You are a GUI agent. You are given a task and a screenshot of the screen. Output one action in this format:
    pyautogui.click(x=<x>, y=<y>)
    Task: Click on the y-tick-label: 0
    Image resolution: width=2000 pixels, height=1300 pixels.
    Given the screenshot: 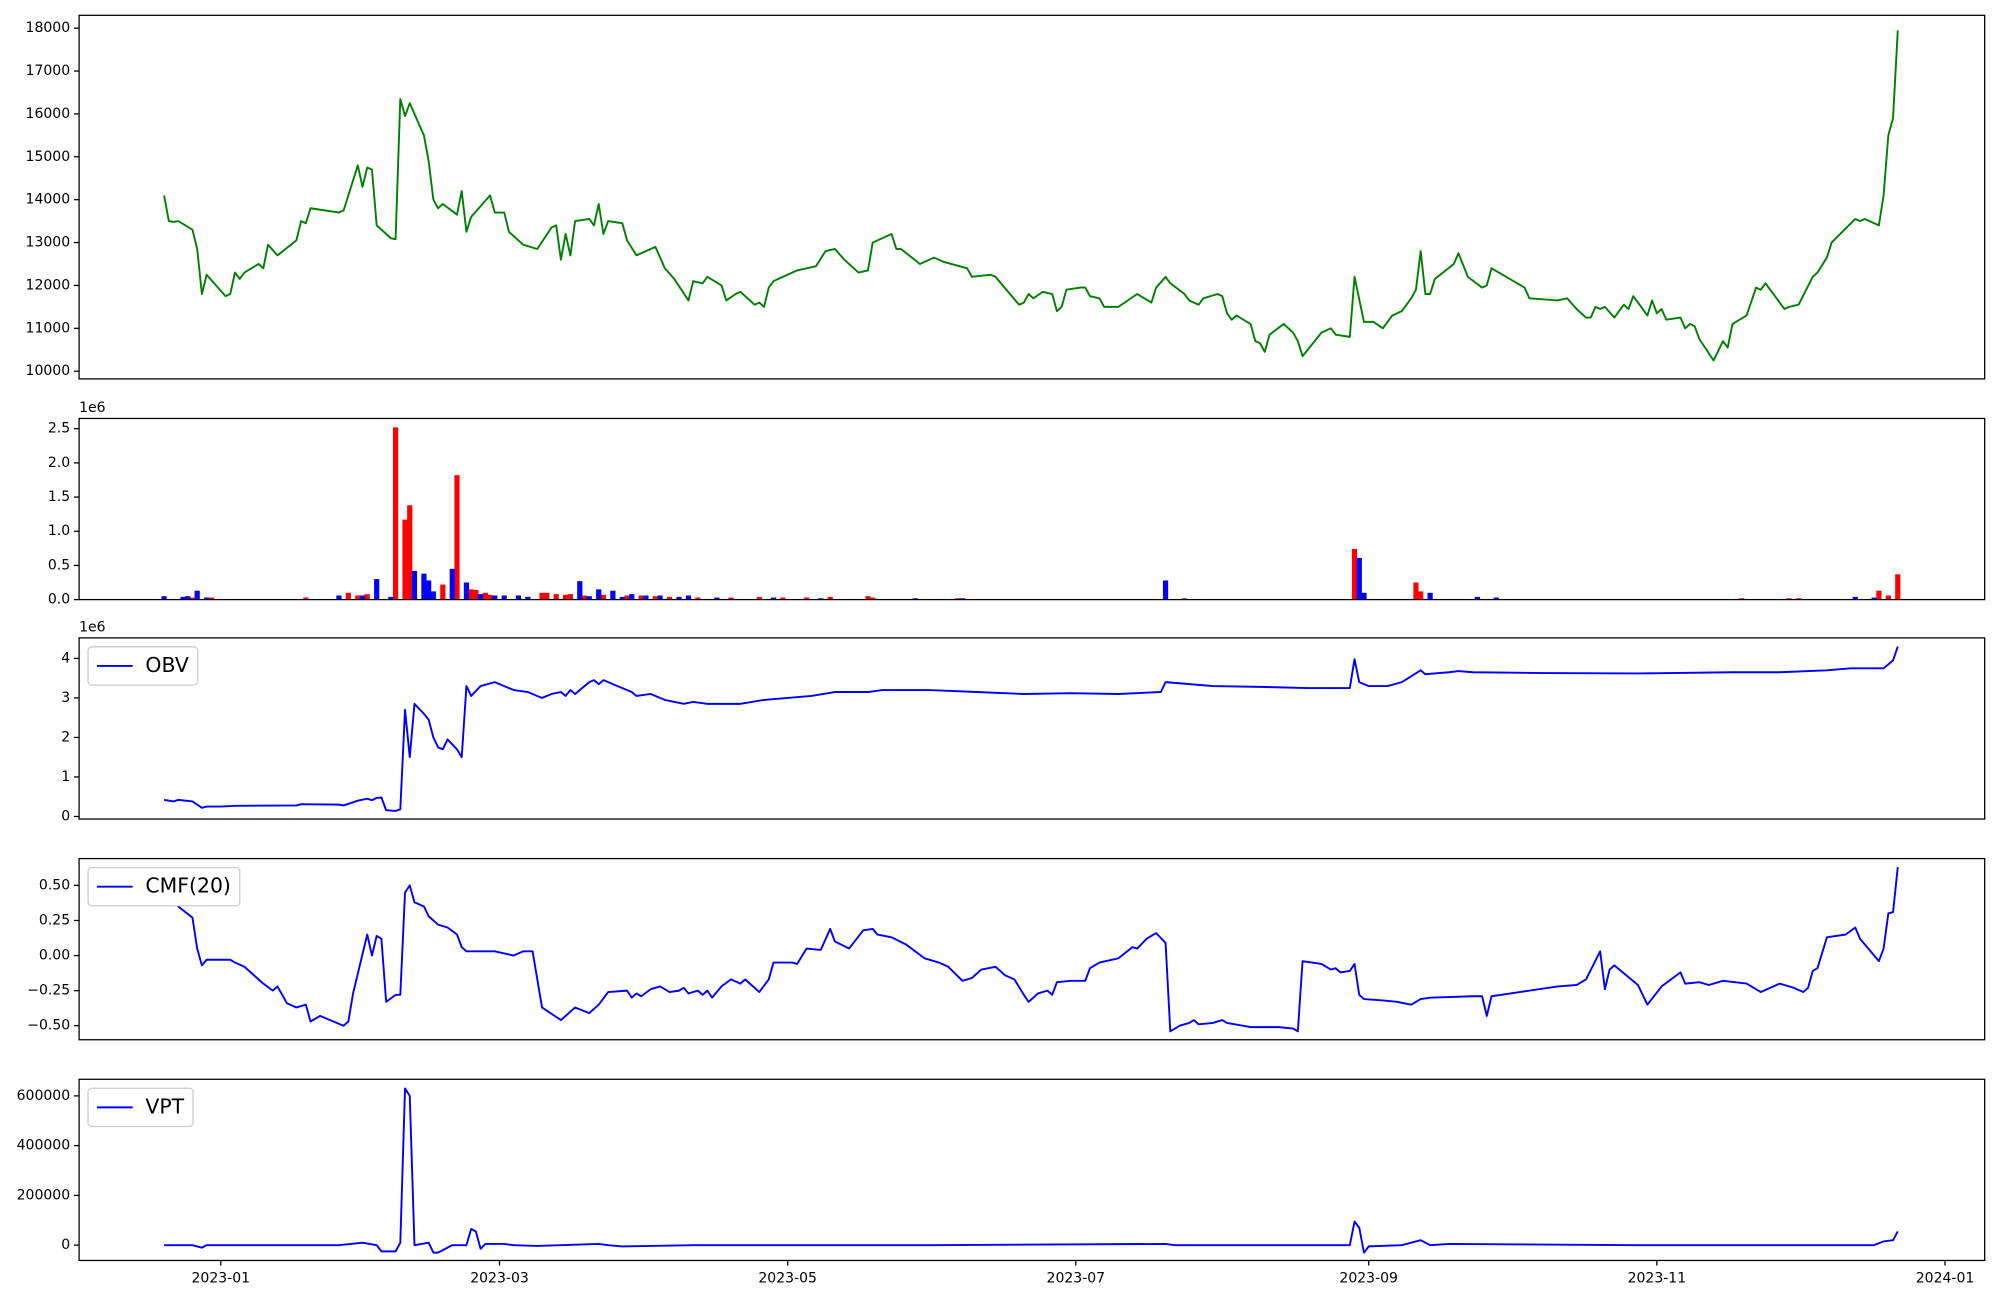 What is the action you would take?
    pyautogui.click(x=65, y=1245)
    